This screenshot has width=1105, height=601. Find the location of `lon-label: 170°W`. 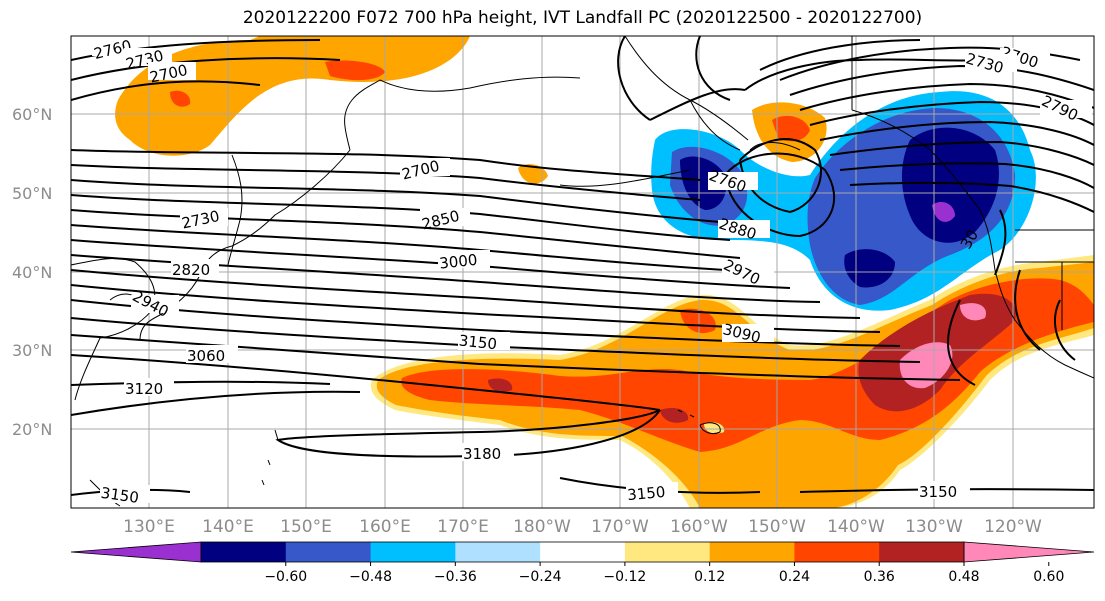

lon-label: 170°W is located at coordinates (620, 527).